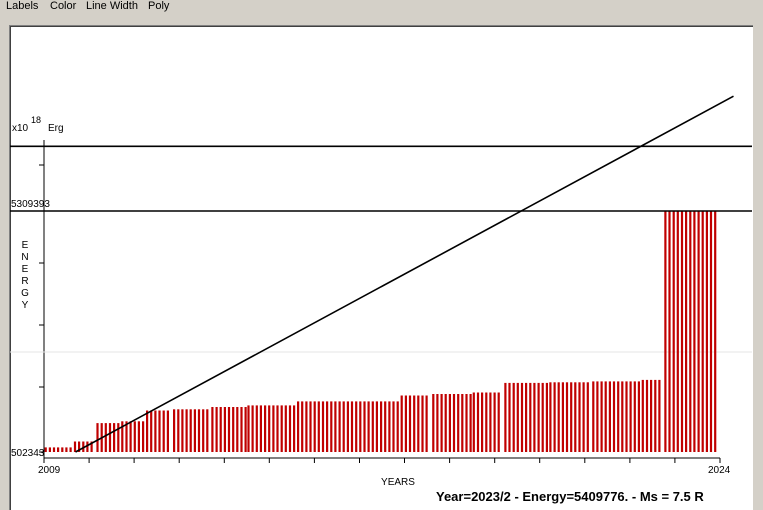 The image size is (763, 510). What do you see at coordinates (28, 453) in the screenshot?
I see `y-tick-label-bottom: 502343` at bounding box center [28, 453].